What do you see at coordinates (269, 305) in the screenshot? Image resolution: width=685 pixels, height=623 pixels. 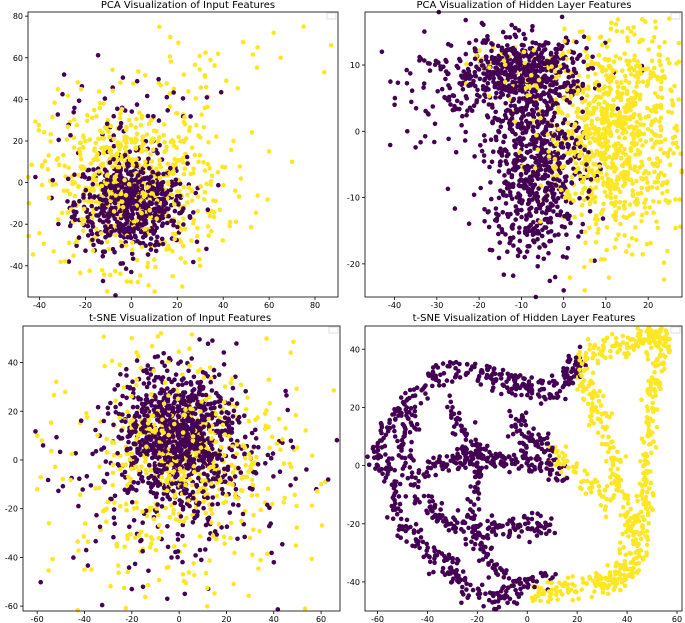 I see `x-tick-label: 60` at bounding box center [269, 305].